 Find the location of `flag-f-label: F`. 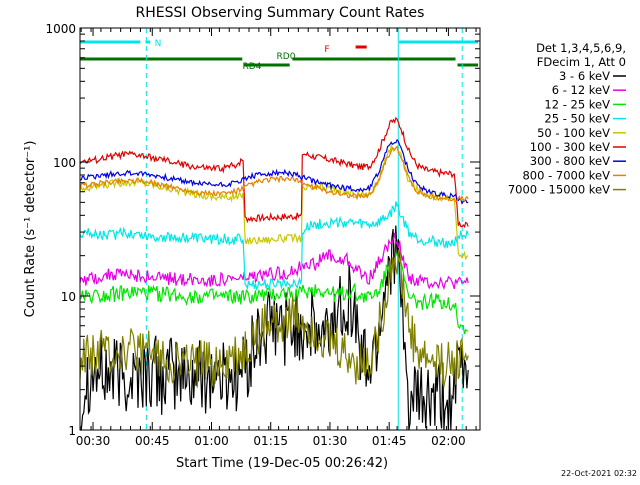

flag-f-label: F is located at coordinates (326, 50).